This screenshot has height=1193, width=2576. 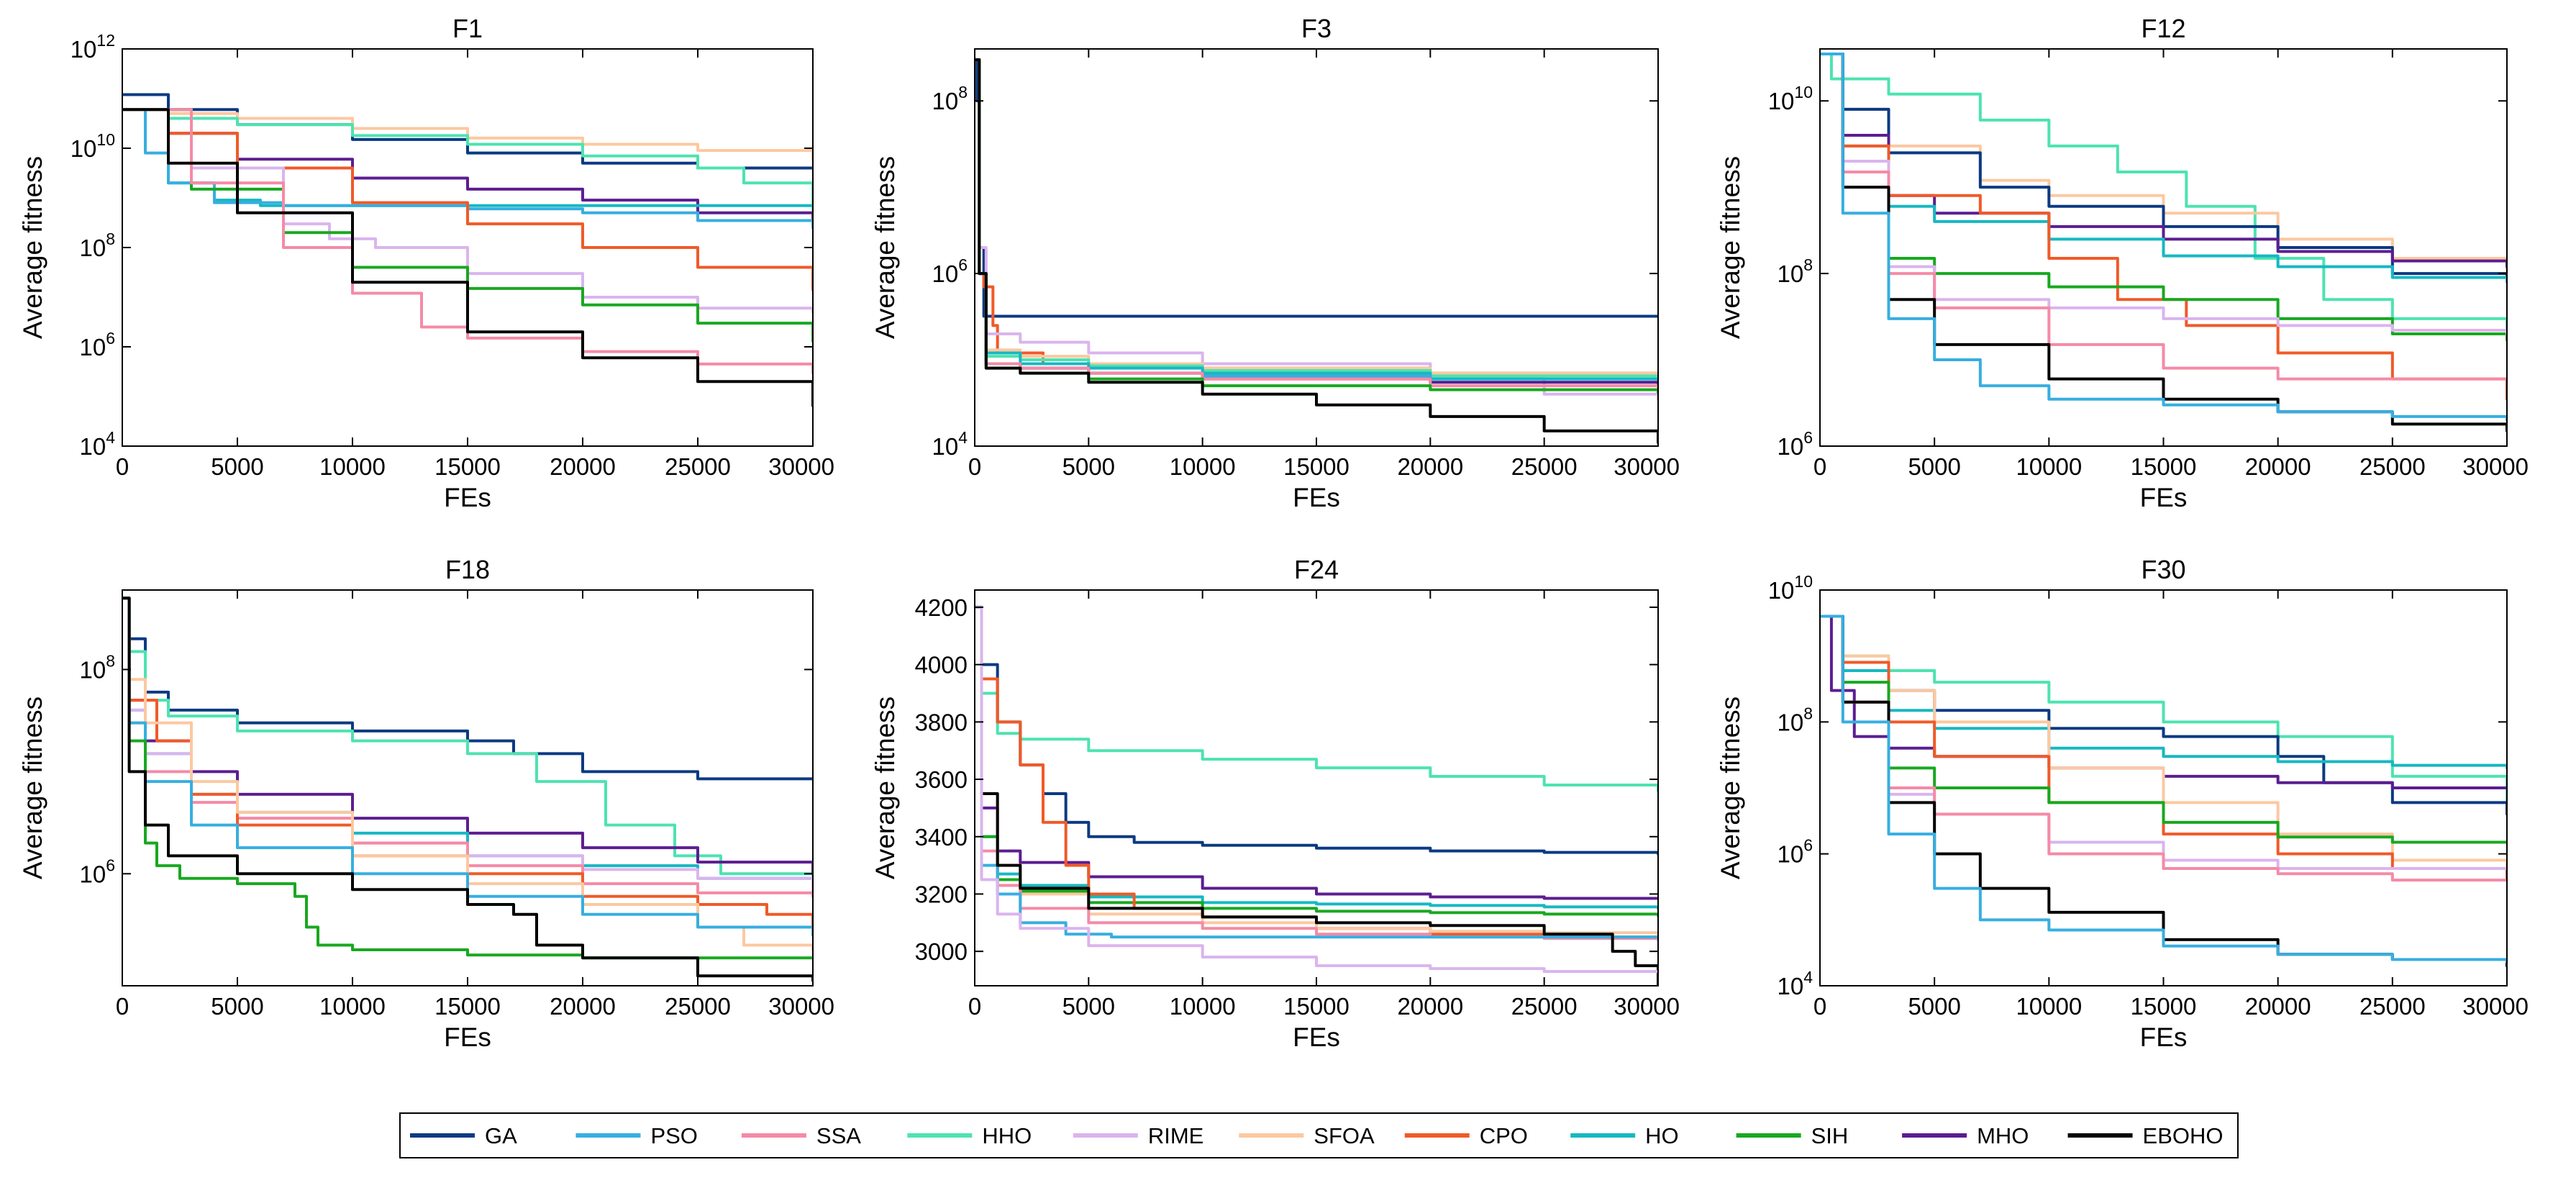 What do you see at coordinates (1504, 1135) in the screenshot?
I see `legend-label: CPO` at bounding box center [1504, 1135].